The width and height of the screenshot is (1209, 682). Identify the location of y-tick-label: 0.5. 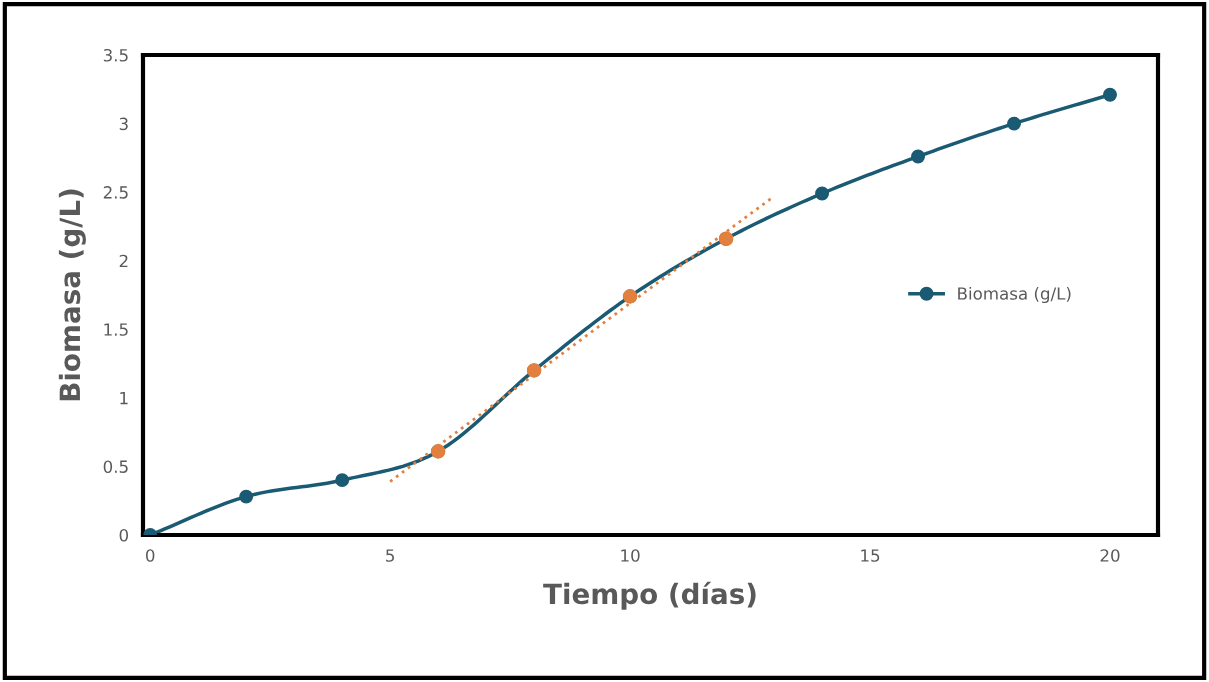
(115, 466).